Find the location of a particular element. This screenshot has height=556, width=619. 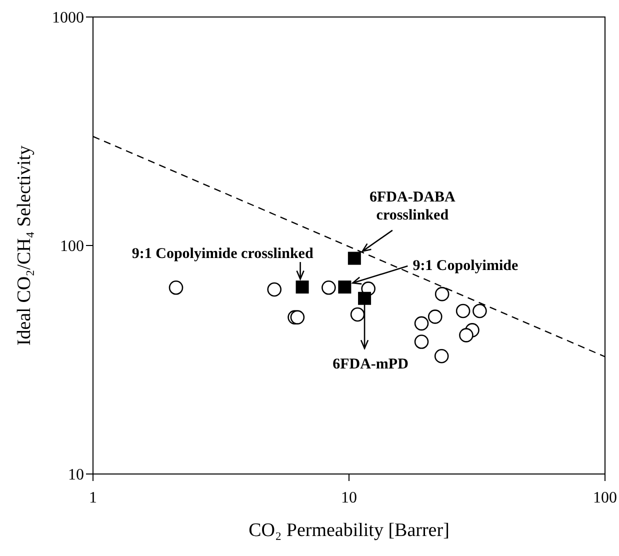

x-tick-label: 100 is located at coordinates (605, 497).